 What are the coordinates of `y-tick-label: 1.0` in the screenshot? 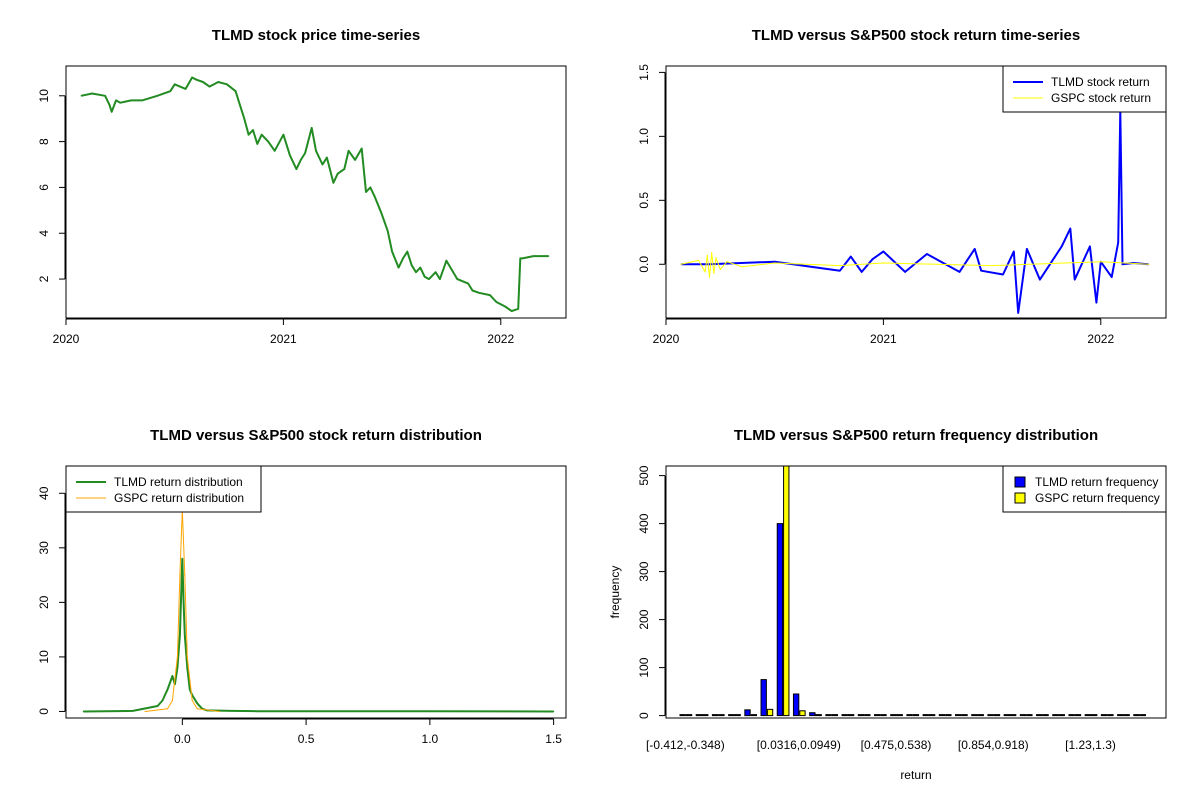 It's located at (644, 136).